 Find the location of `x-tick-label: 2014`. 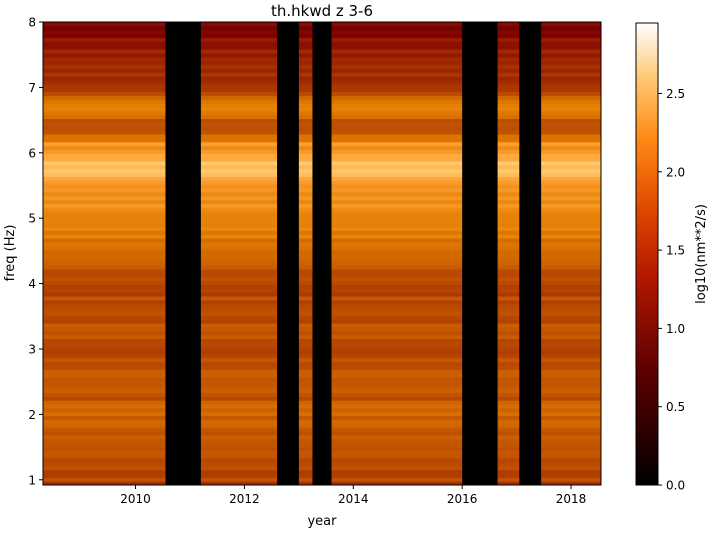

x-tick-label: 2014 is located at coordinates (353, 499).